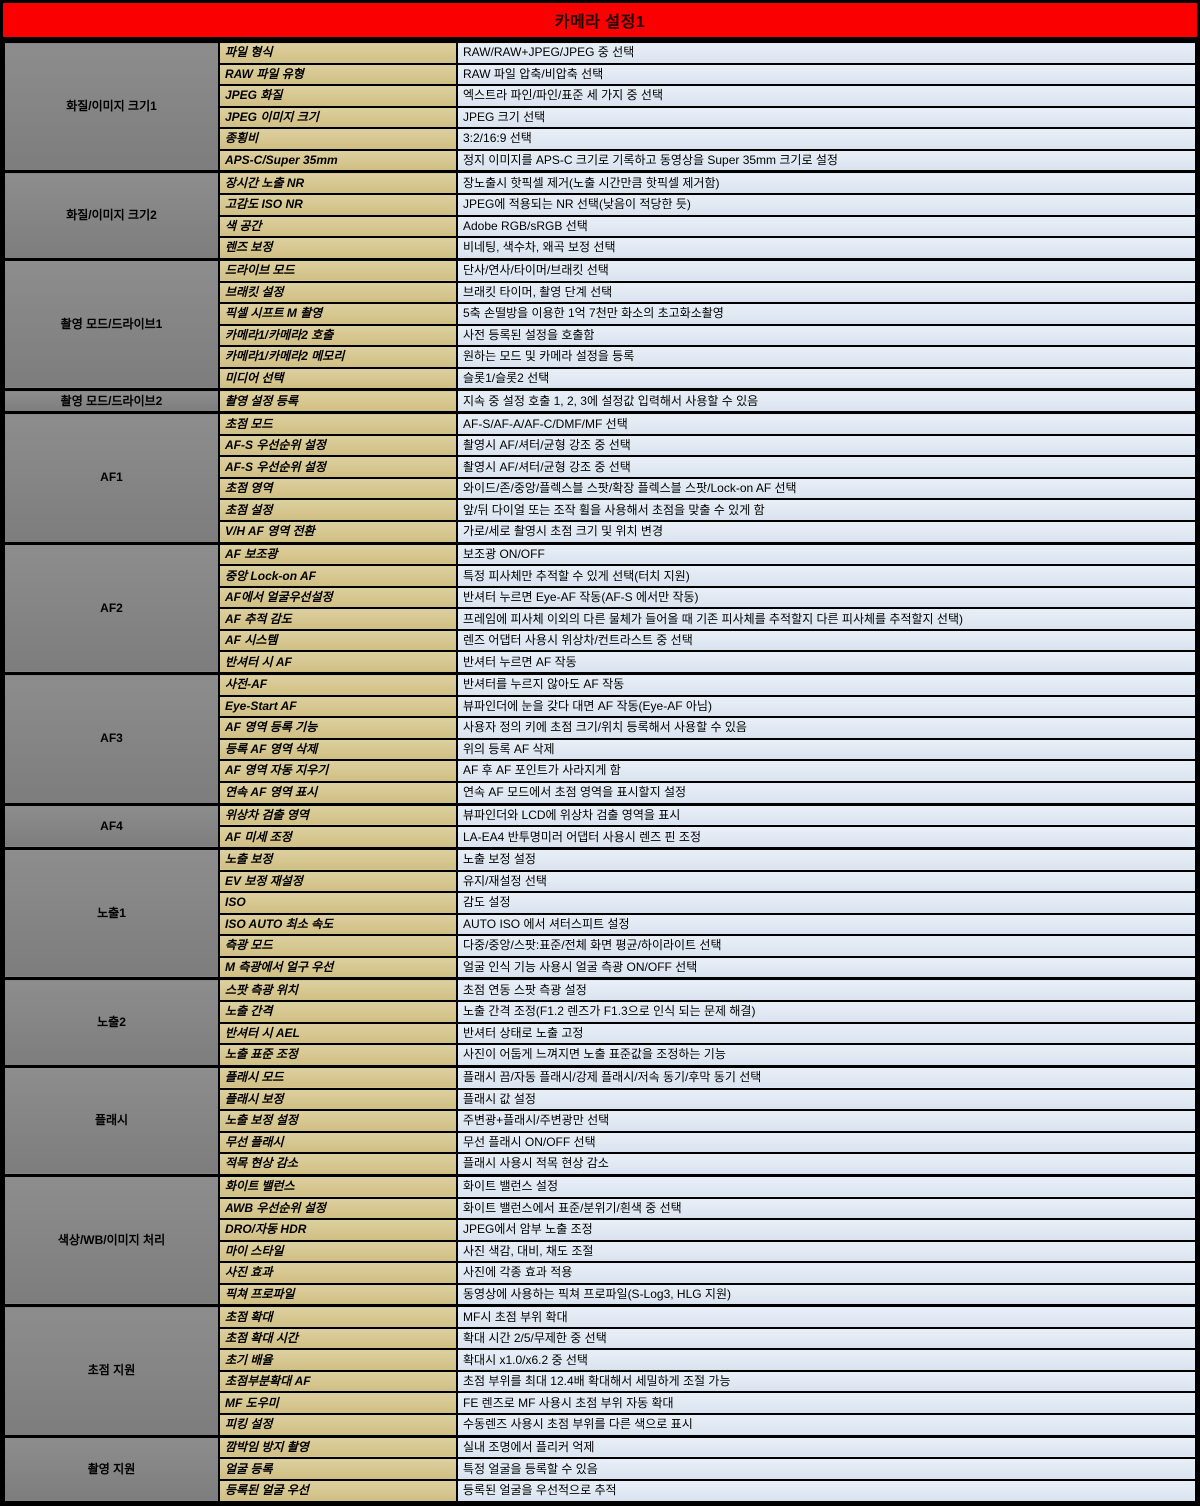 Image resolution: width=1200 pixels, height=1506 pixels. What do you see at coordinates (826, 1403) in the screenshot?
I see `setting-description-cell: FE 렌즈로 MF 사용시 초점 부위 자동 확대` at bounding box center [826, 1403].